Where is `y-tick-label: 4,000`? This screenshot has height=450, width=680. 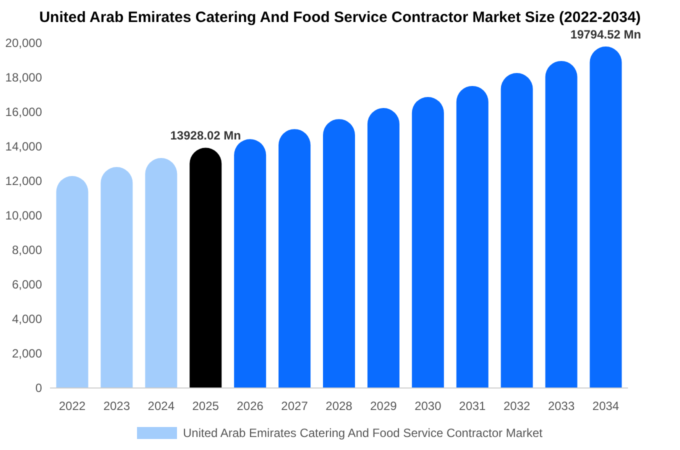 y-tick-label: 4,000 is located at coordinates (27, 319).